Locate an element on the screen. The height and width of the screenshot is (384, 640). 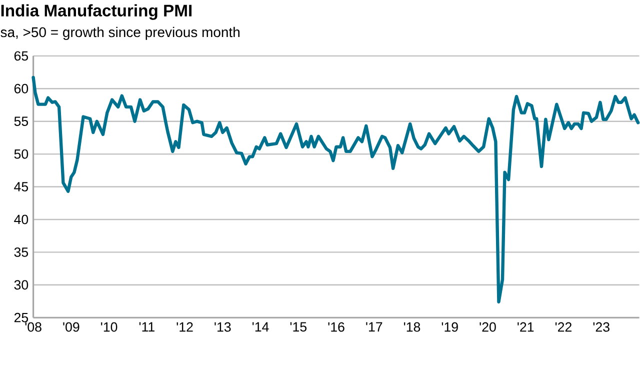
x-tick-label: '16 is located at coordinates (336, 327).